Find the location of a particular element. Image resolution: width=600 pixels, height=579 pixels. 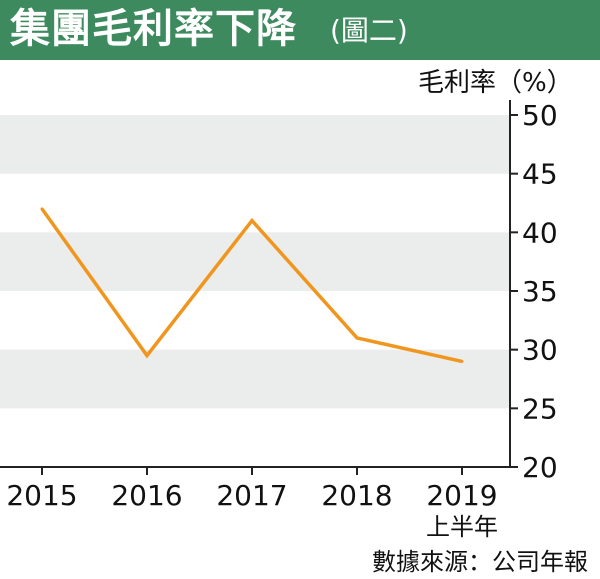

x-tick-sublabel: 上半年 is located at coordinates (462, 527).